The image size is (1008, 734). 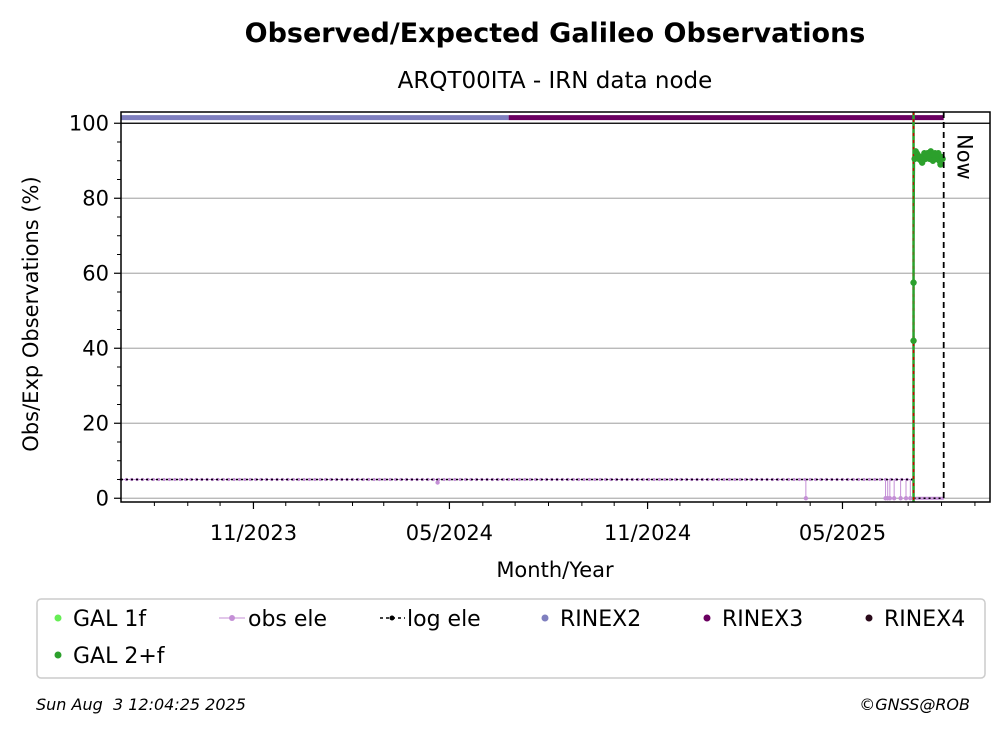 I want to click on legend-label-obs-ele: obs ele, so click(x=287, y=619).